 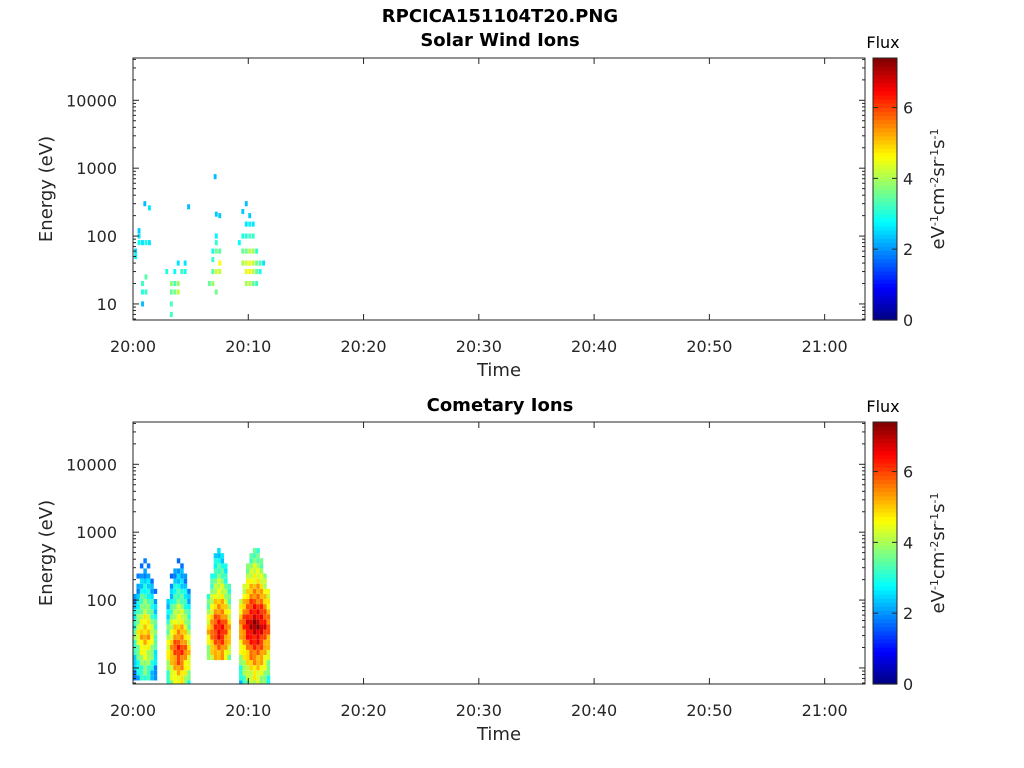 What do you see at coordinates (248, 346) in the screenshot?
I see `x-tick-label: 20:10` at bounding box center [248, 346].